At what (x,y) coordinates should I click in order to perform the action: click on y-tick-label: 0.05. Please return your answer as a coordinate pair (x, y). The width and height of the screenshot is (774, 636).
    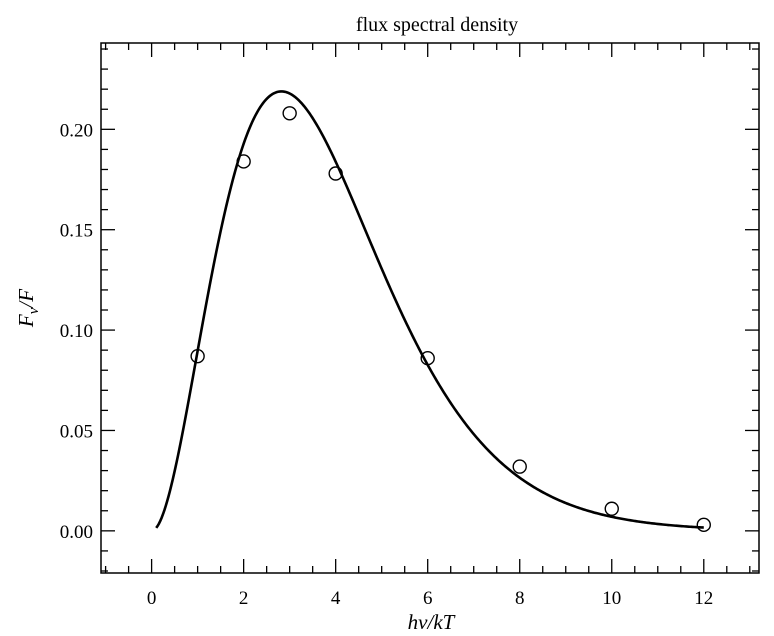
    Looking at the image, I should click on (76, 431).